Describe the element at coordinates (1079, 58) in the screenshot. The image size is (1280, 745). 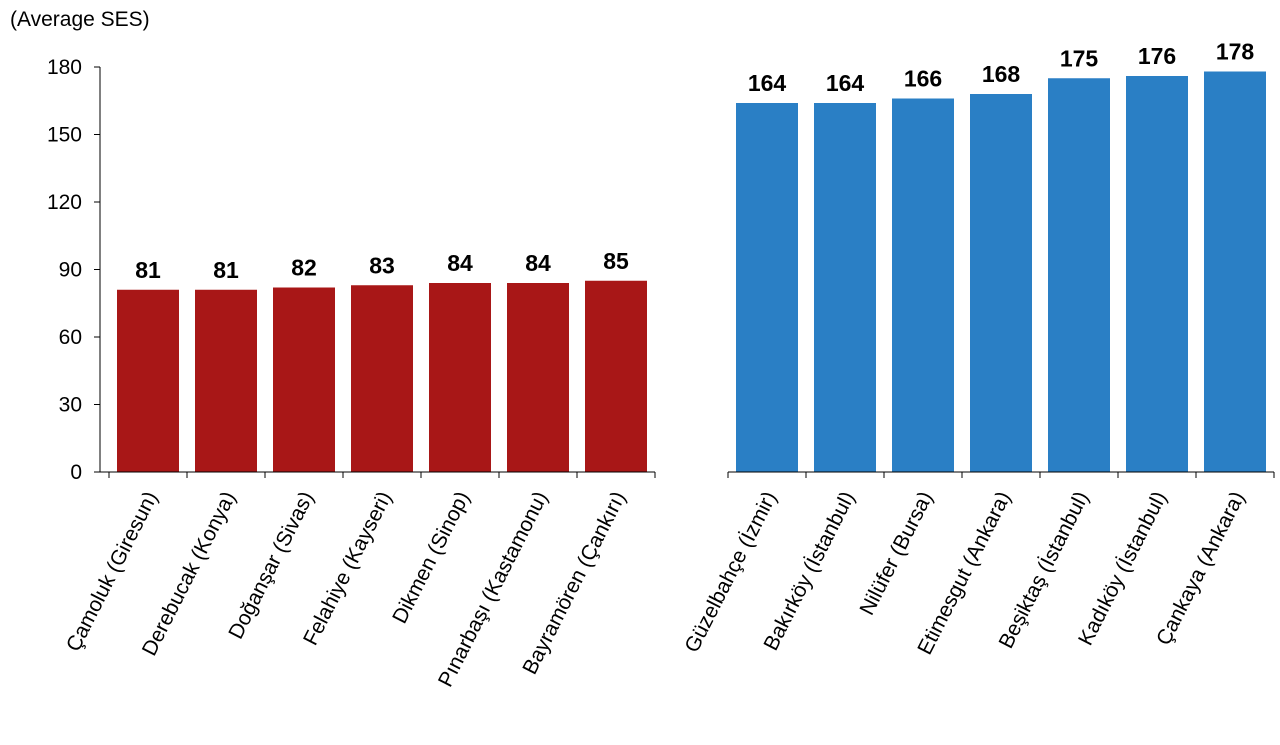
I see `data-label: 175` at that location.